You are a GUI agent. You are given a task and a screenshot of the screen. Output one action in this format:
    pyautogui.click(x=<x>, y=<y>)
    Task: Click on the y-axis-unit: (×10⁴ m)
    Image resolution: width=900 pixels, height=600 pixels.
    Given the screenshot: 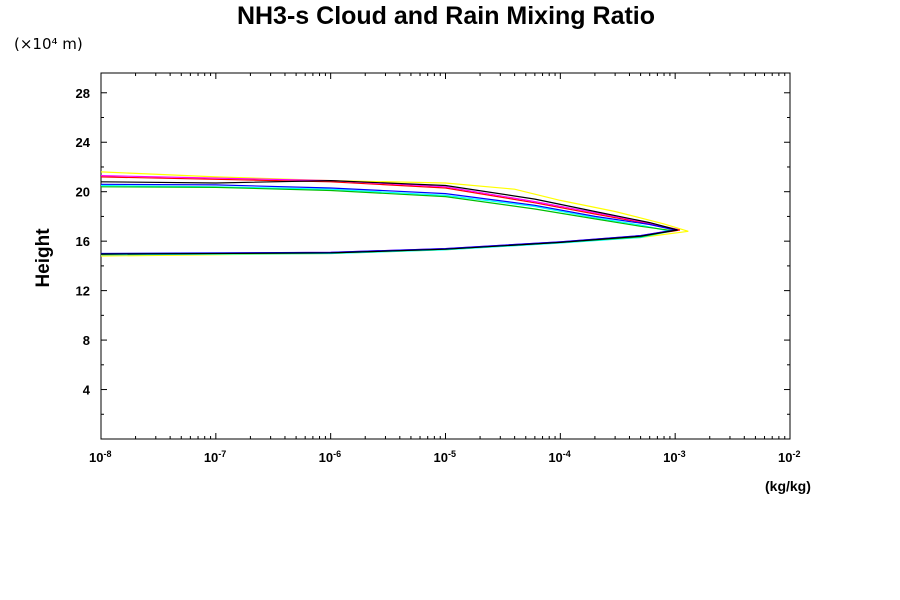 What is the action you would take?
    pyautogui.click(x=48, y=44)
    